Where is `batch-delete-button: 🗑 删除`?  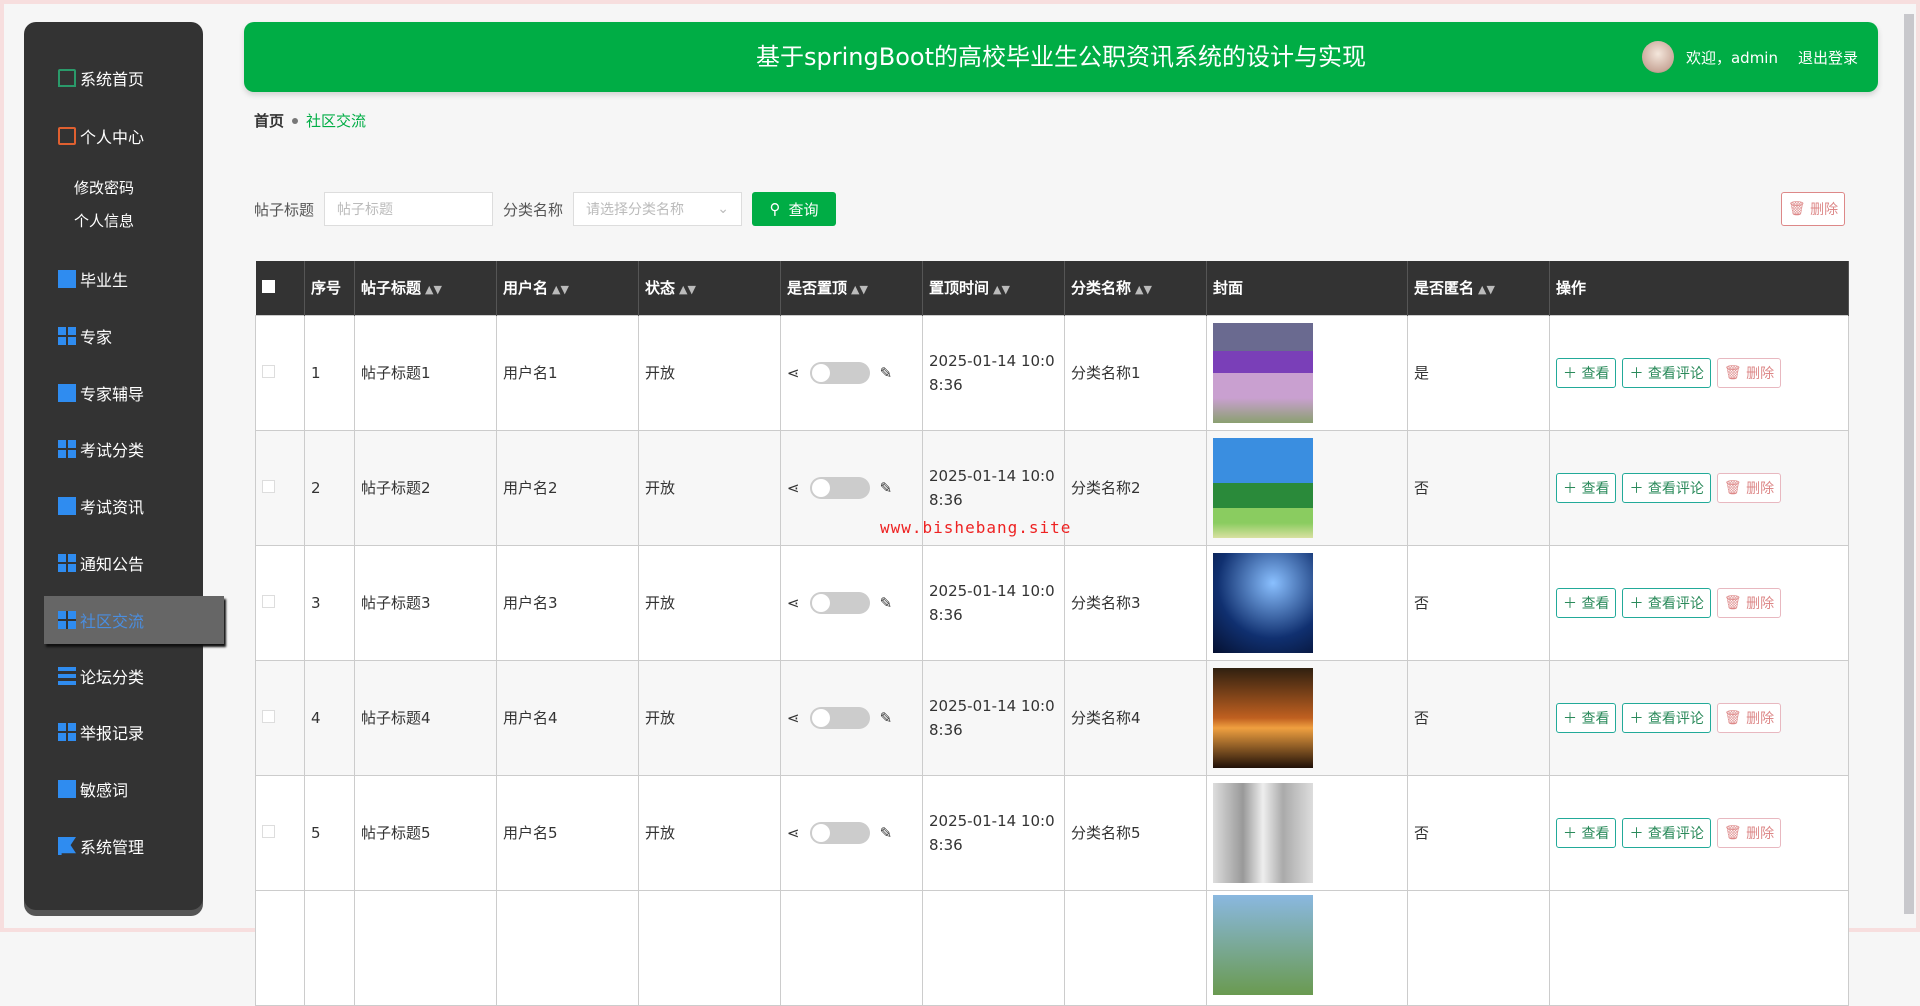
batch-delete-button: 🗑 删除 is located at coordinates (1813, 209).